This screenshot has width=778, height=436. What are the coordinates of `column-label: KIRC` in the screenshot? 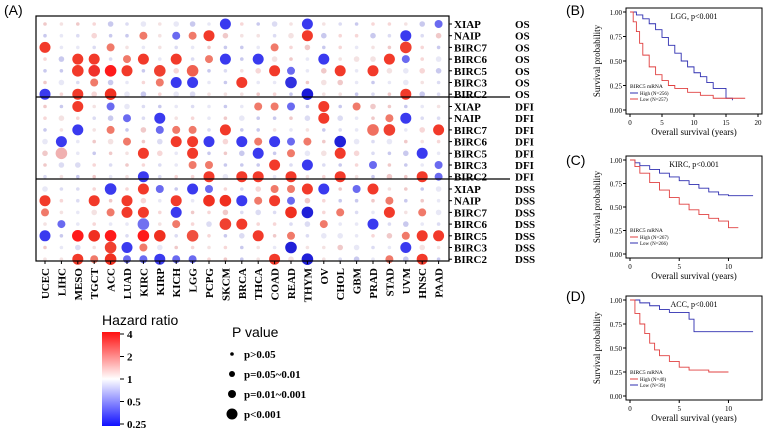 It's located at (144, 282).